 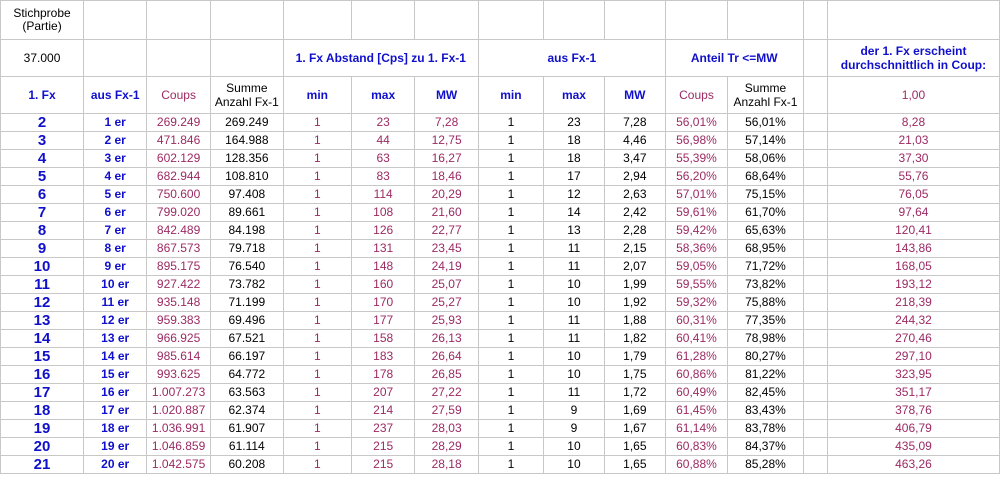 What do you see at coordinates (765, 95) in the screenshot?
I see `col-header-summe2: Summe Anzahl Fx-1` at bounding box center [765, 95].